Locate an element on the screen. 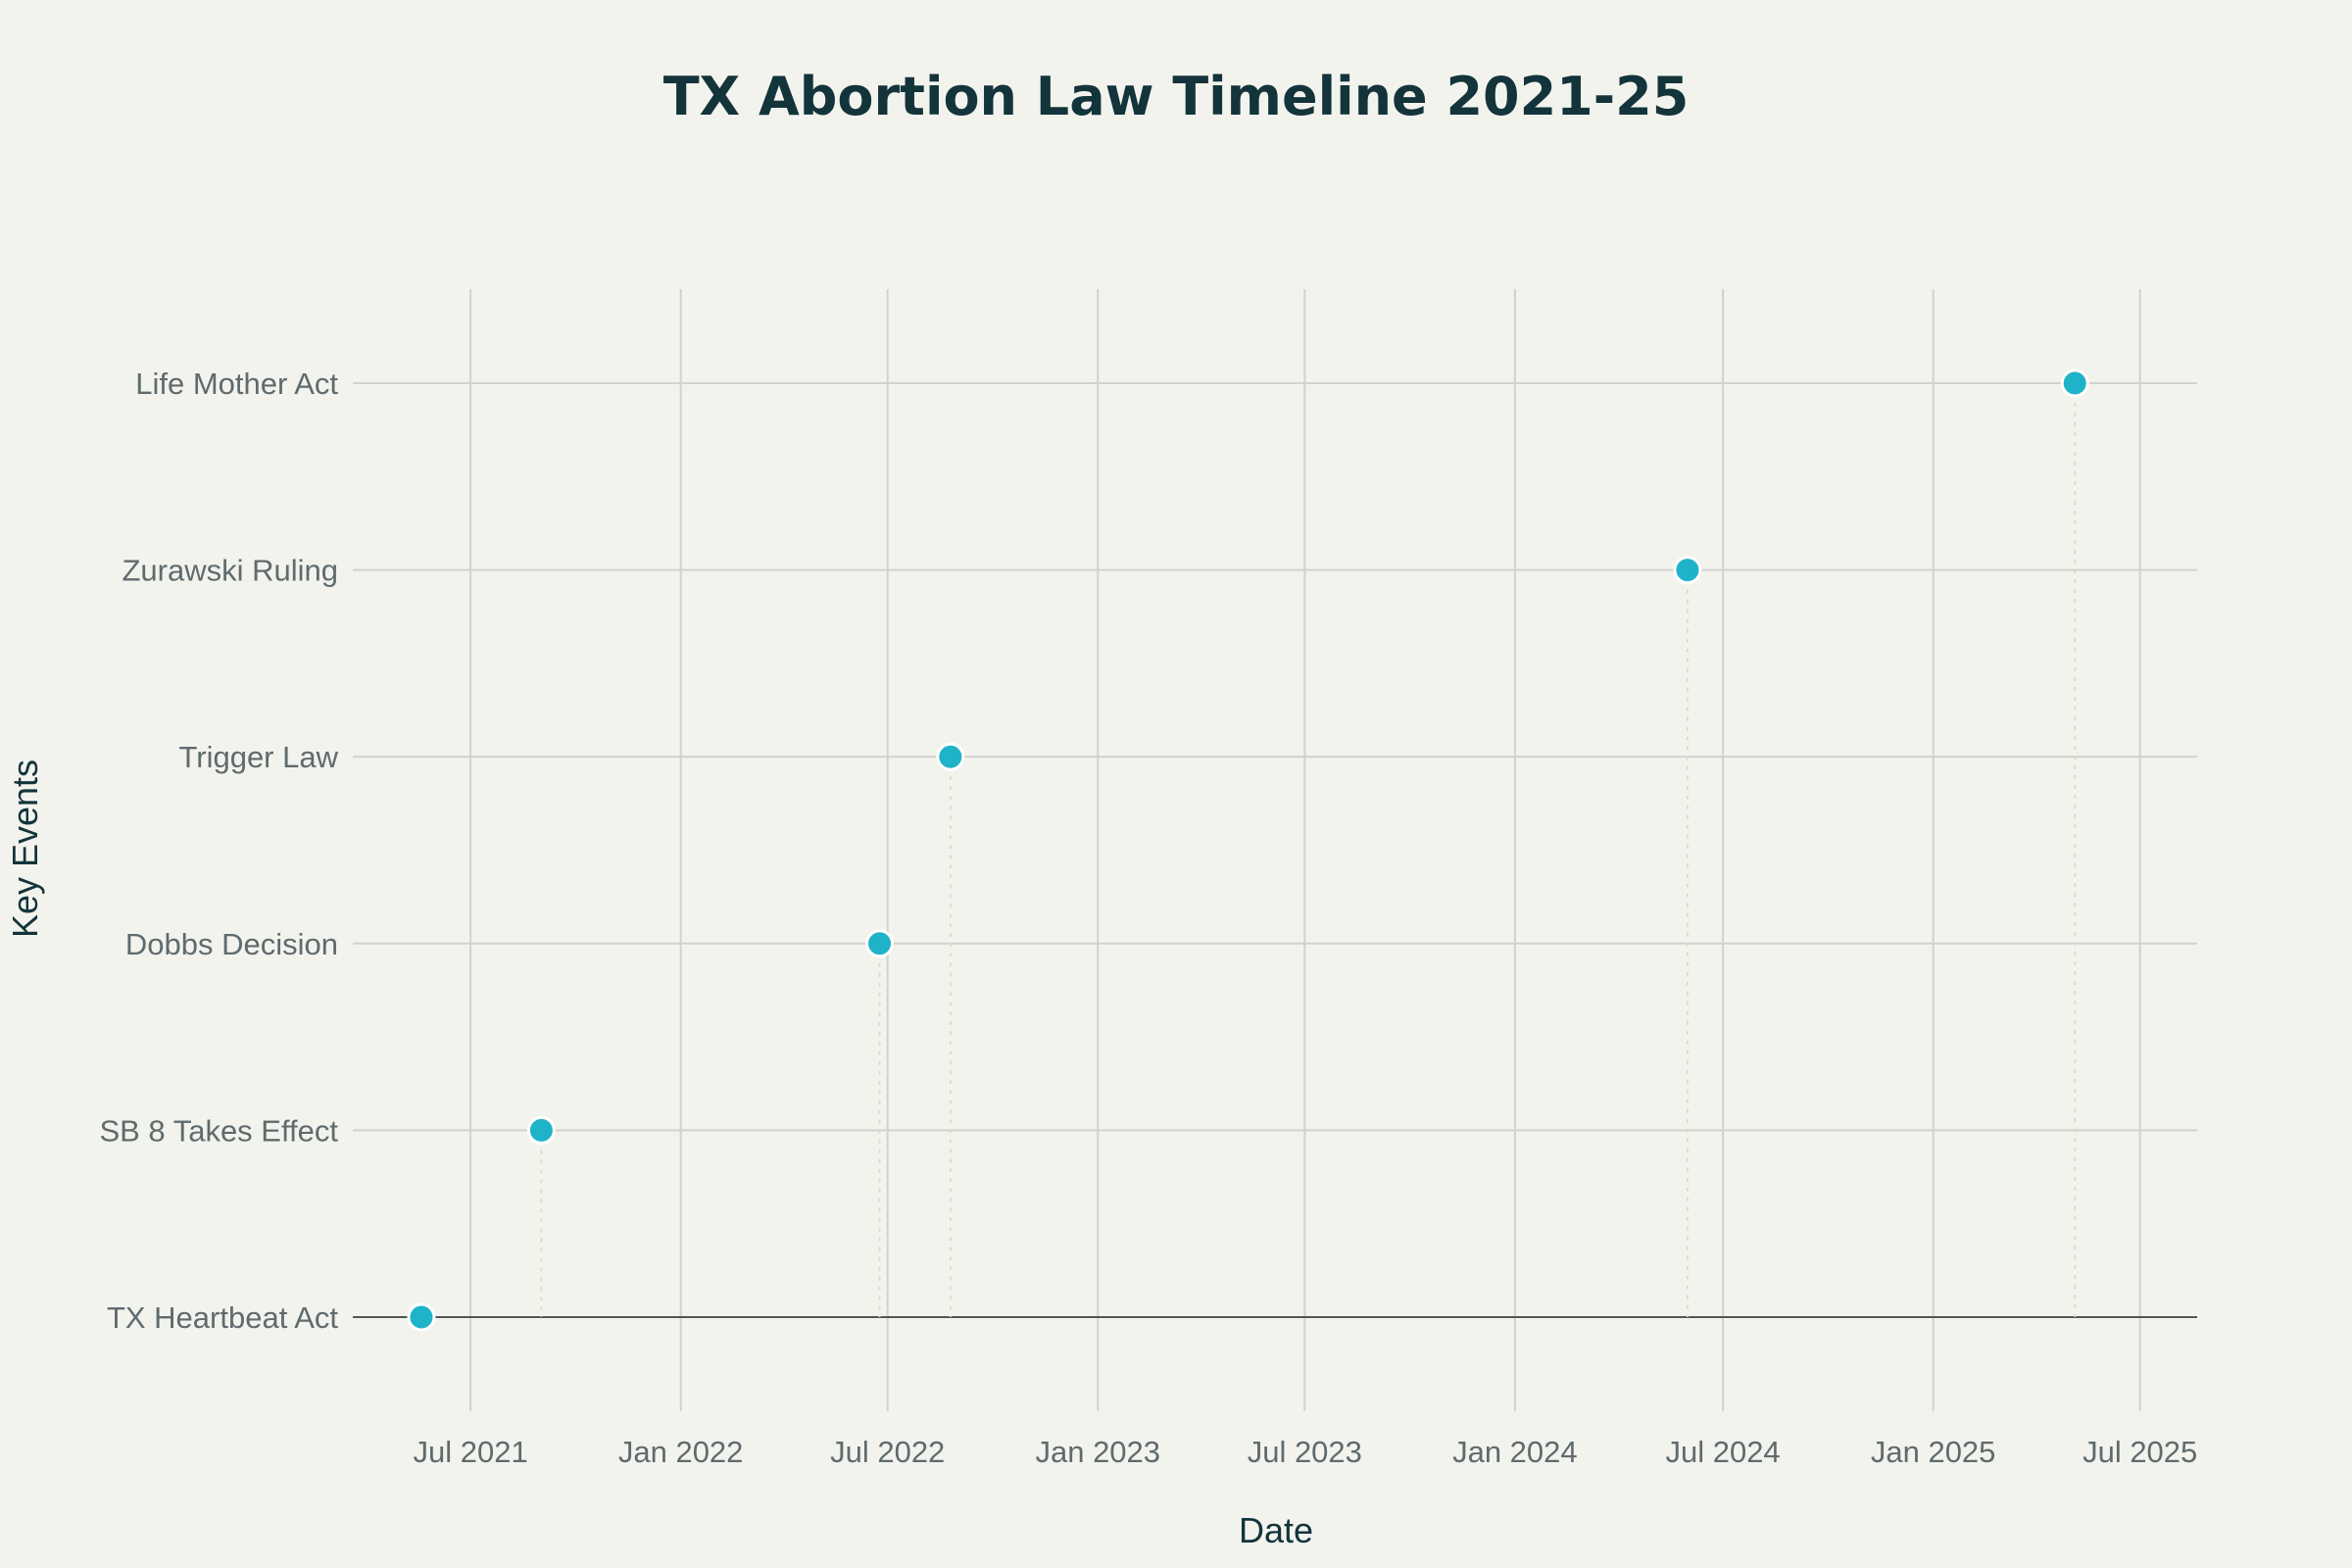 This screenshot has height=1568, width=2352. x-tick-label: Jul 2021 is located at coordinates (470, 1452).